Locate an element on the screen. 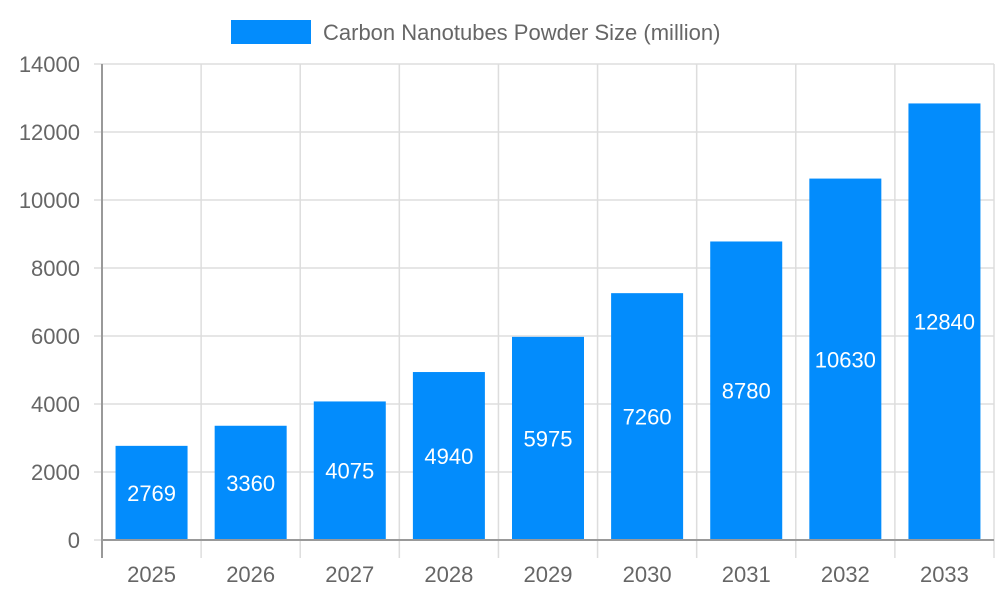  x-tick-label: 2029 is located at coordinates (548, 574).